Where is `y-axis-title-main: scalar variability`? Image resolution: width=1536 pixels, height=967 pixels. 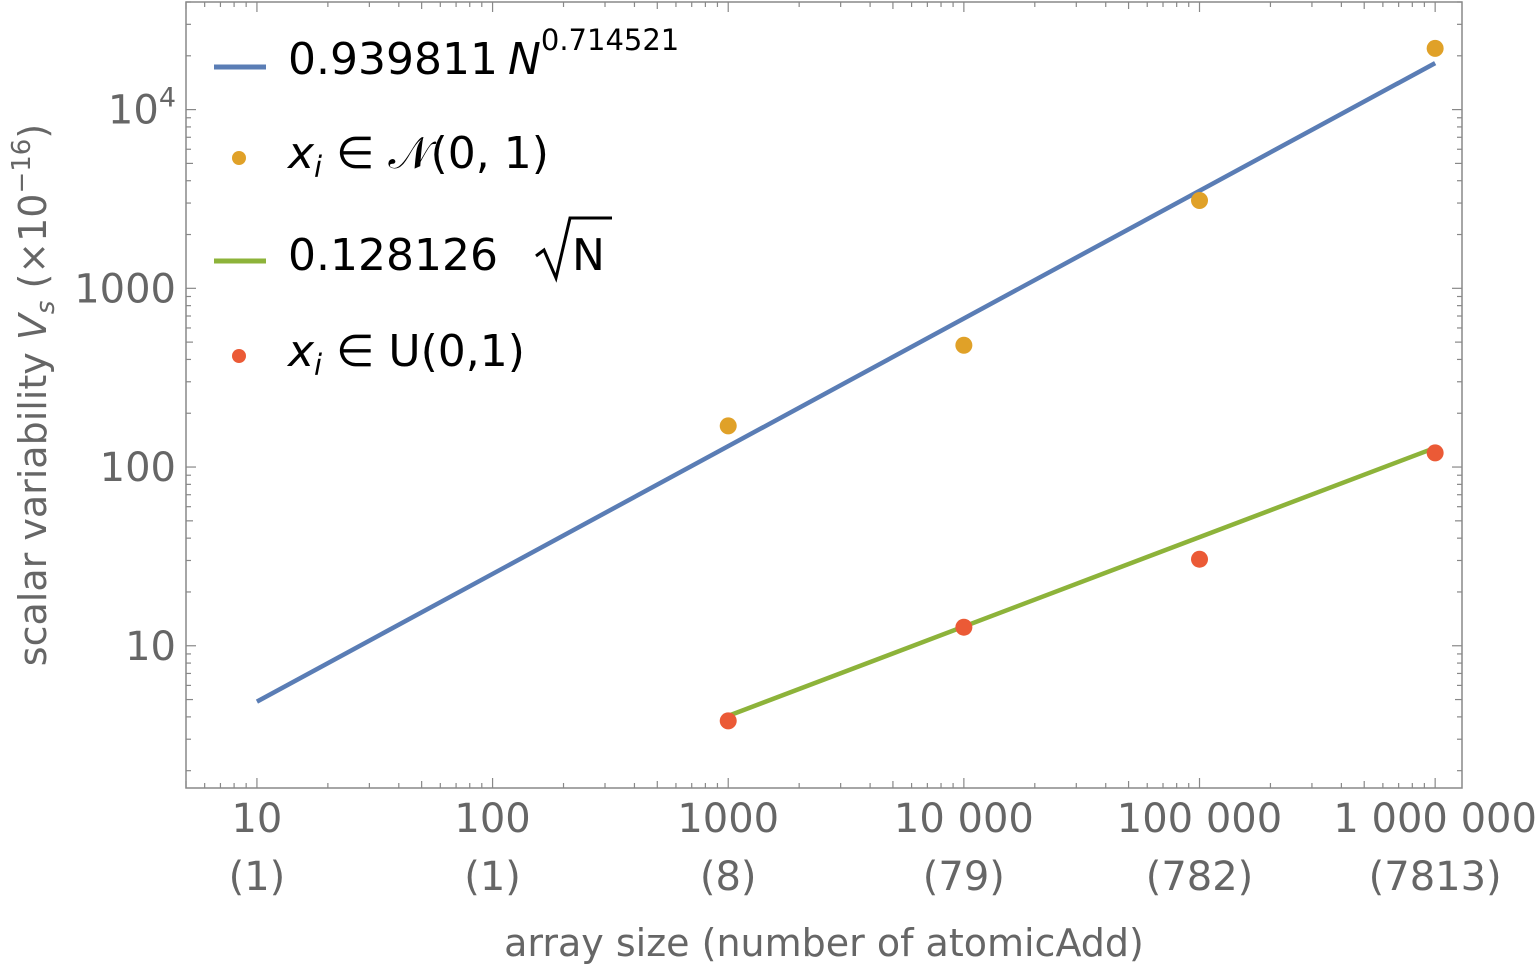 y-axis-title-main: scalar variability is located at coordinates (33, 503).